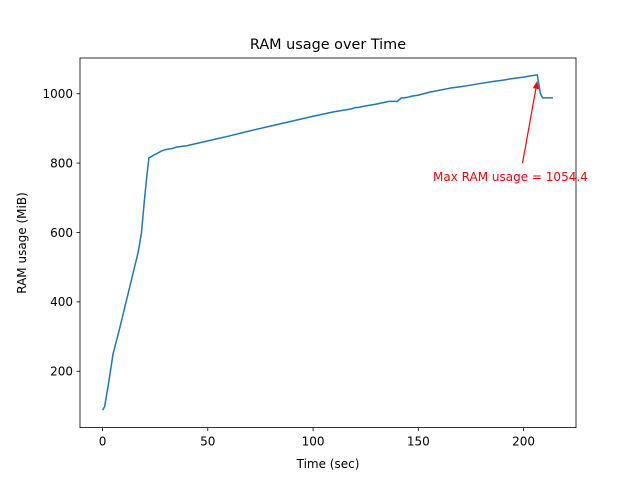 This screenshot has width=640, height=480. I want to click on x-axis-ticks: 0 50 100 150 200, so click(317, 438).